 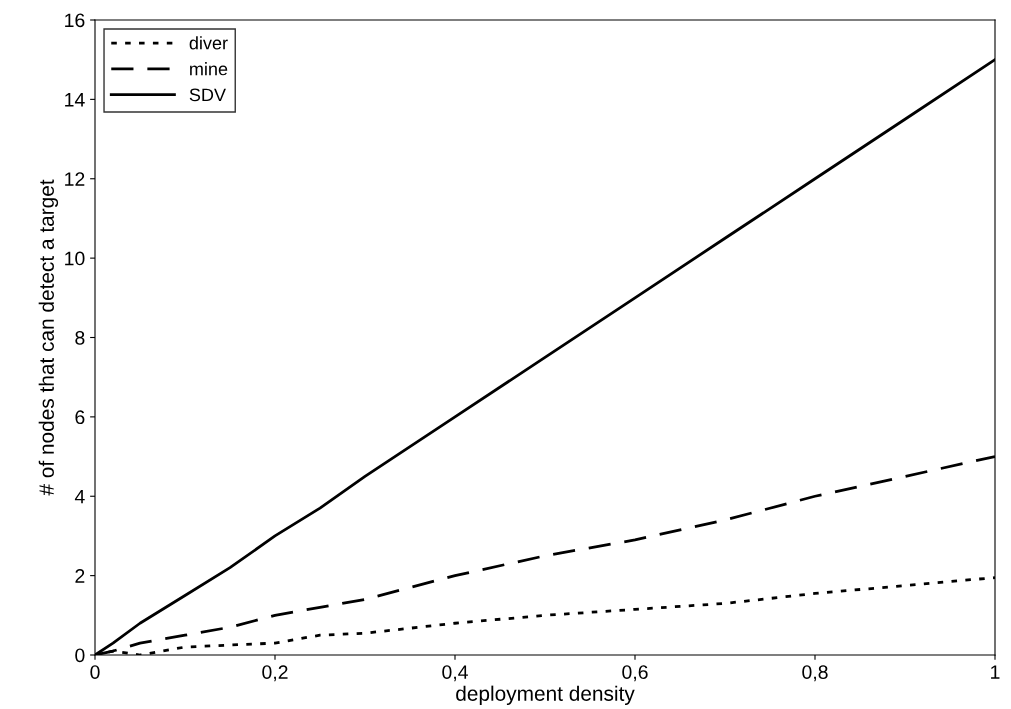 What do you see at coordinates (995, 672) in the screenshot?
I see `x-tick-label: 1` at bounding box center [995, 672].